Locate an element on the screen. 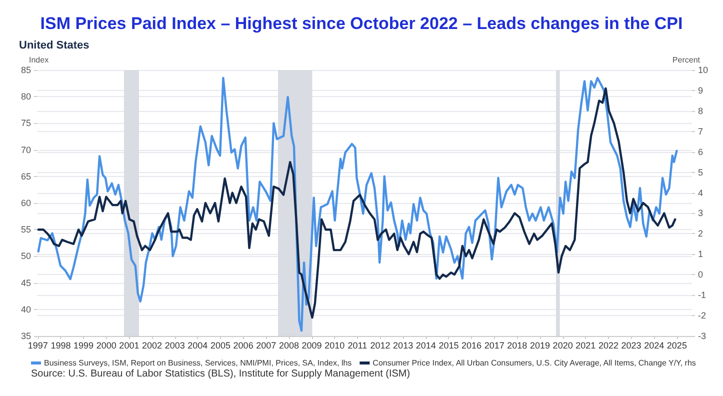 The height and width of the screenshot is (396, 723). y2-tick-label: 1 is located at coordinates (701, 254).